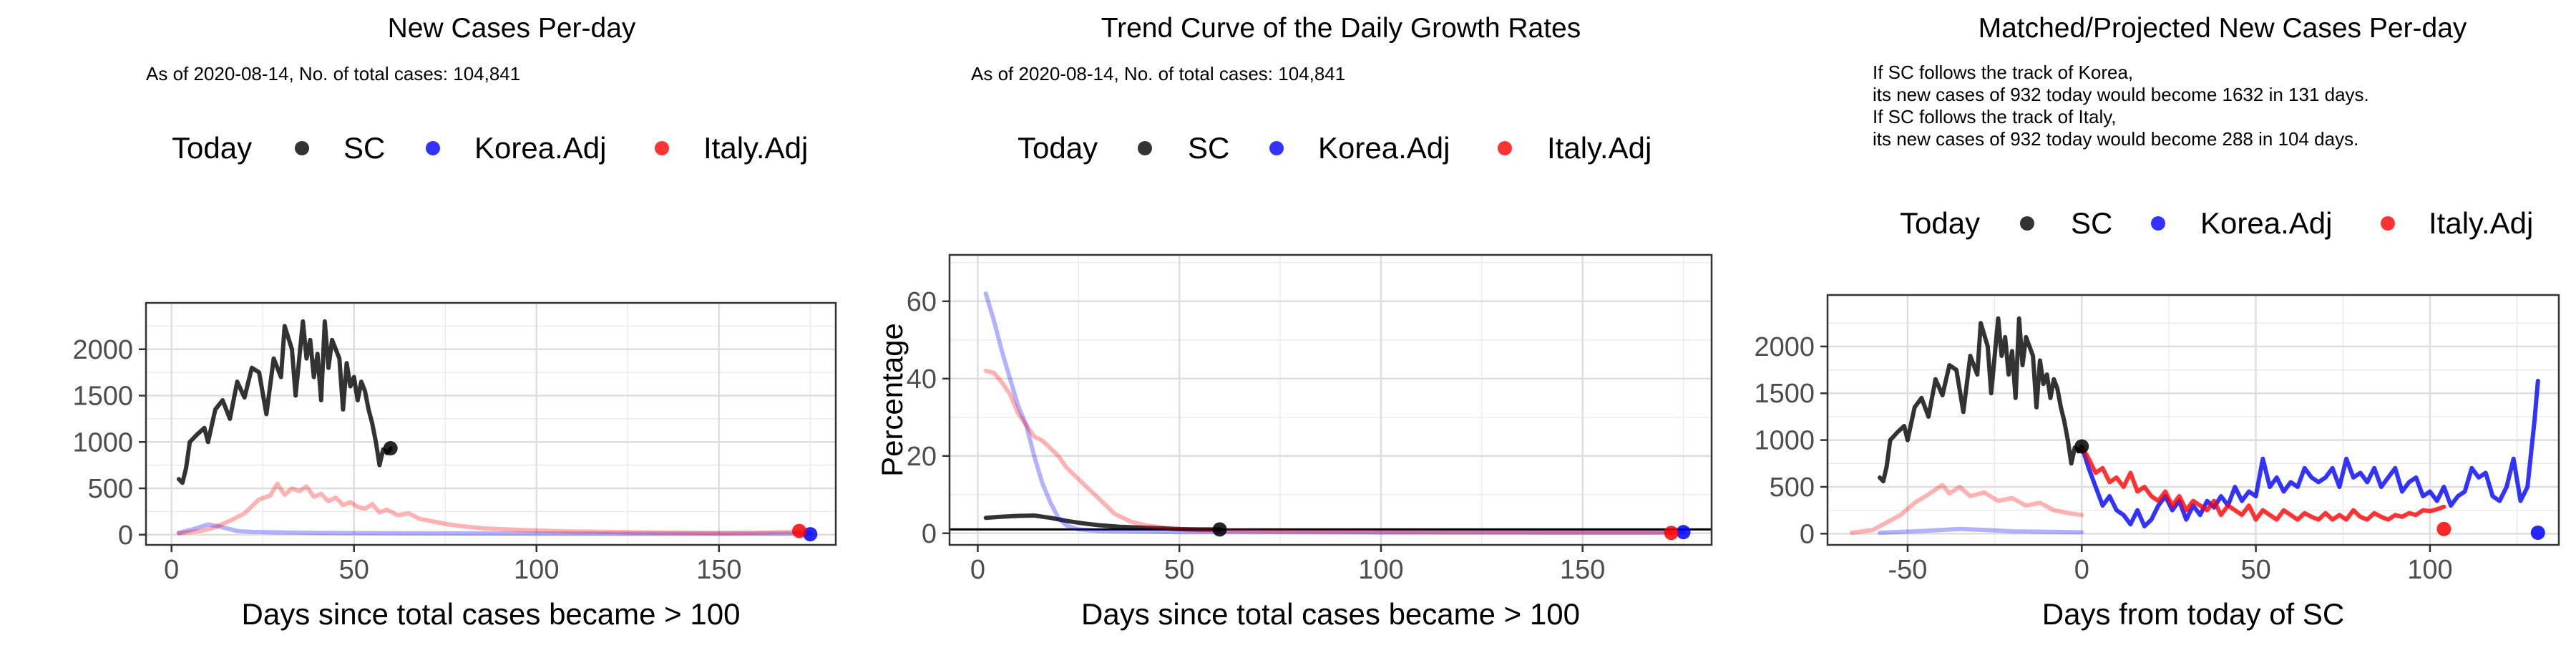  What do you see at coordinates (922, 457) in the screenshot?
I see `y-tick-label: 20` at bounding box center [922, 457].